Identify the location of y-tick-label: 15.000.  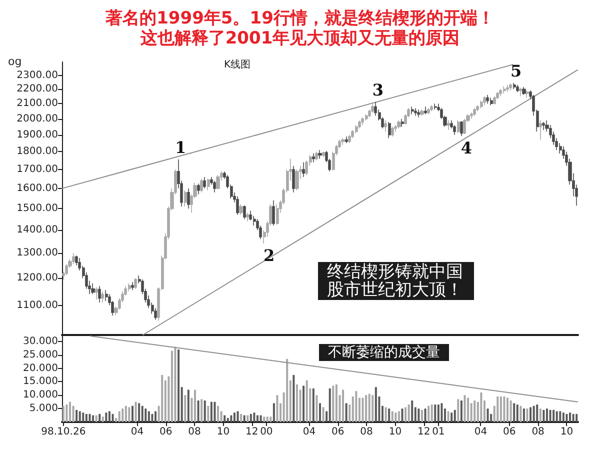
(40, 382).